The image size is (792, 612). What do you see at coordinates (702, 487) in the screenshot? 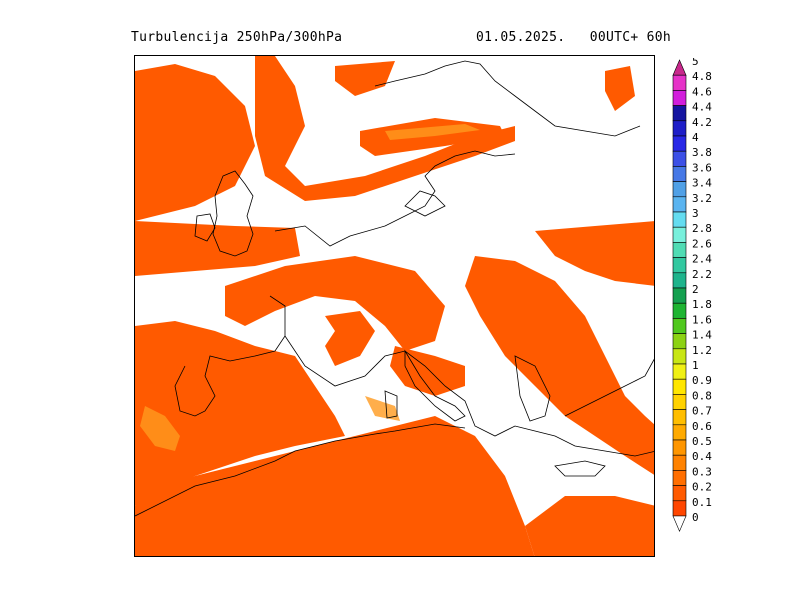
I see `colorbar-label: 0.2` at bounding box center [702, 487].